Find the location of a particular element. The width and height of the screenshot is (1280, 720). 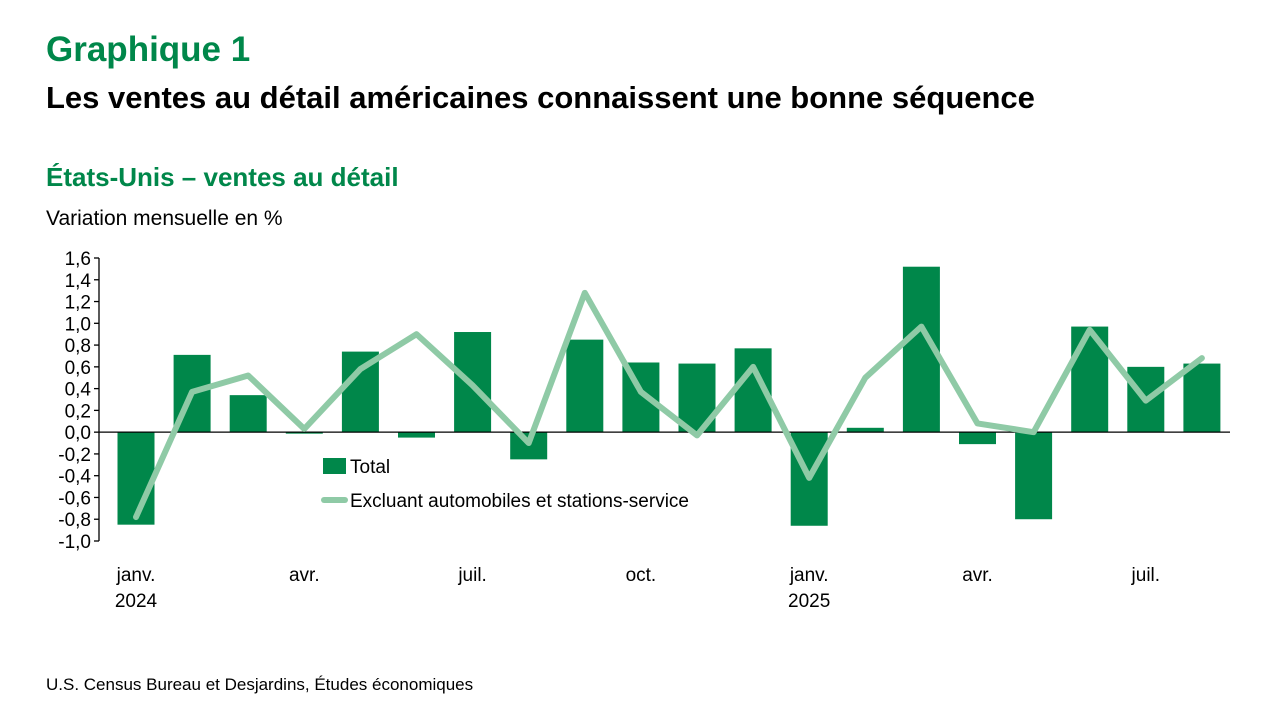

y-tick-label: 1,2 is located at coordinates (78, 303).